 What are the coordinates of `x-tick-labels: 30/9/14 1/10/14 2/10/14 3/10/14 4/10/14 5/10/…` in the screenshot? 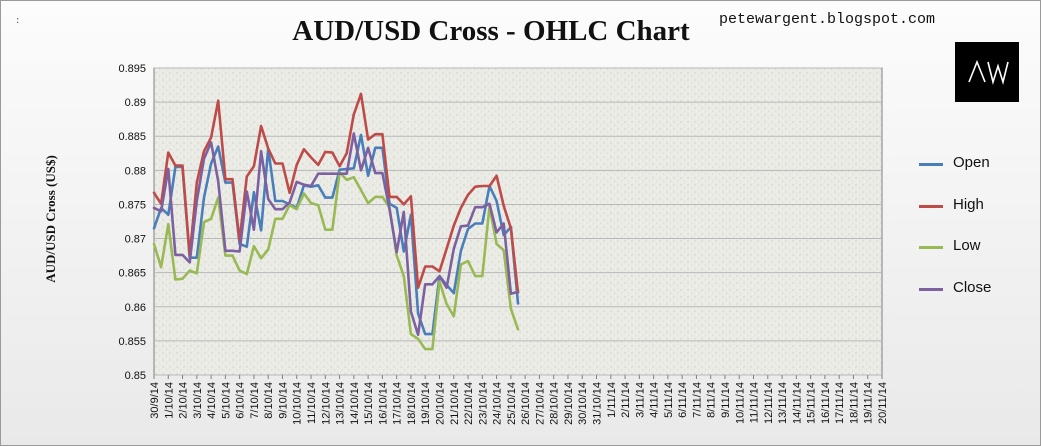 It's located at (519, 400).